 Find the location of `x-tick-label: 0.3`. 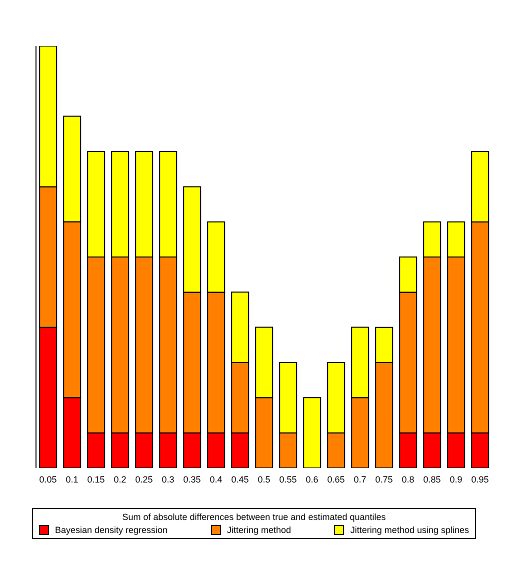

x-tick-label: 0.3 is located at coordinates (168, 479).